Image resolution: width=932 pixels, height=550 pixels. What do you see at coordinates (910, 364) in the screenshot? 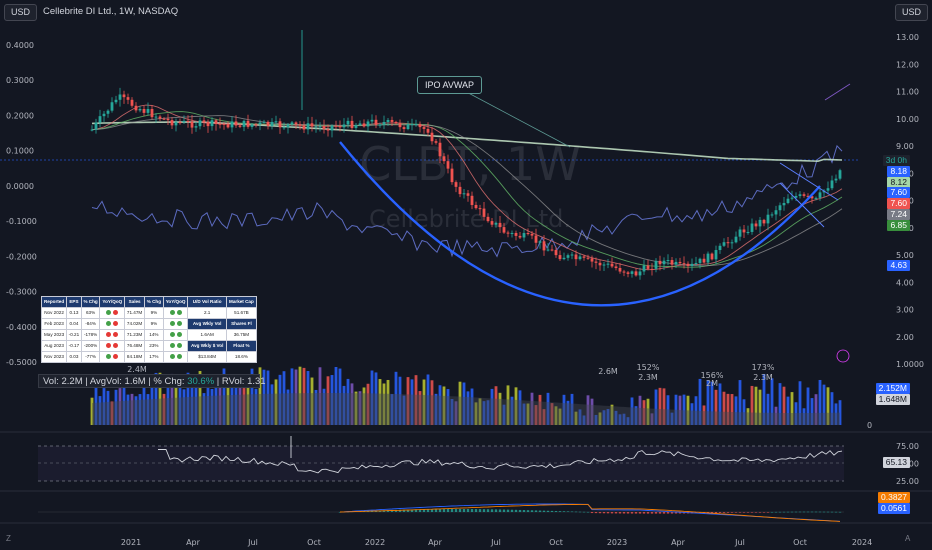
I see `right-axis-tick: 1.0000` at bounding box center [910, 364].